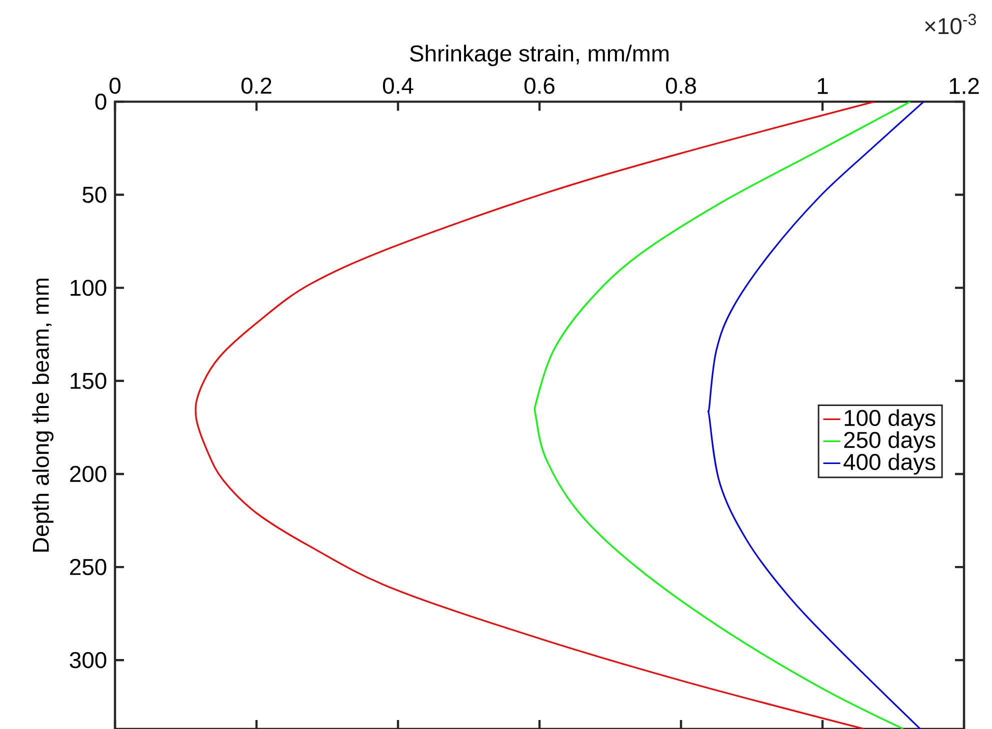  What do you see at coordinates (94, 194) in the screenshot?
I see `y-tick-label: 50` at bounding box center [94, 194].